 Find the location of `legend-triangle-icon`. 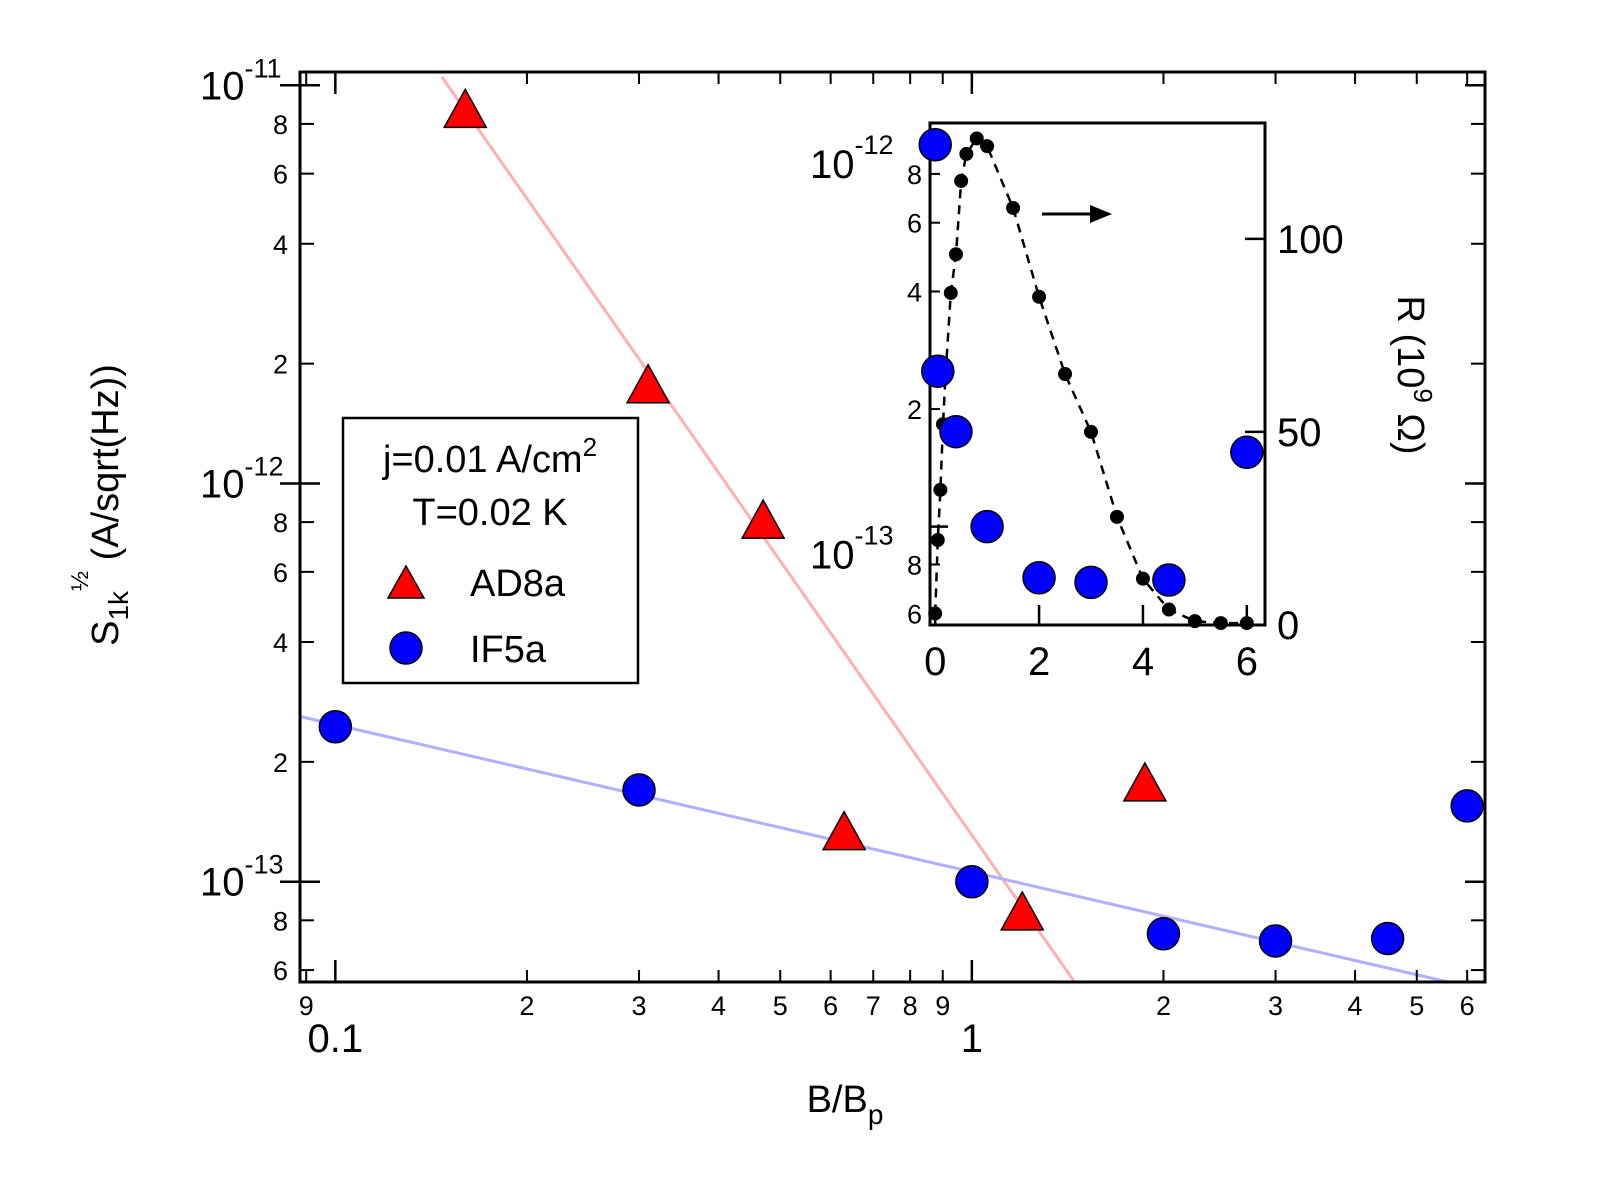

legend-triangle-icon is located at coordinates (406, 581).